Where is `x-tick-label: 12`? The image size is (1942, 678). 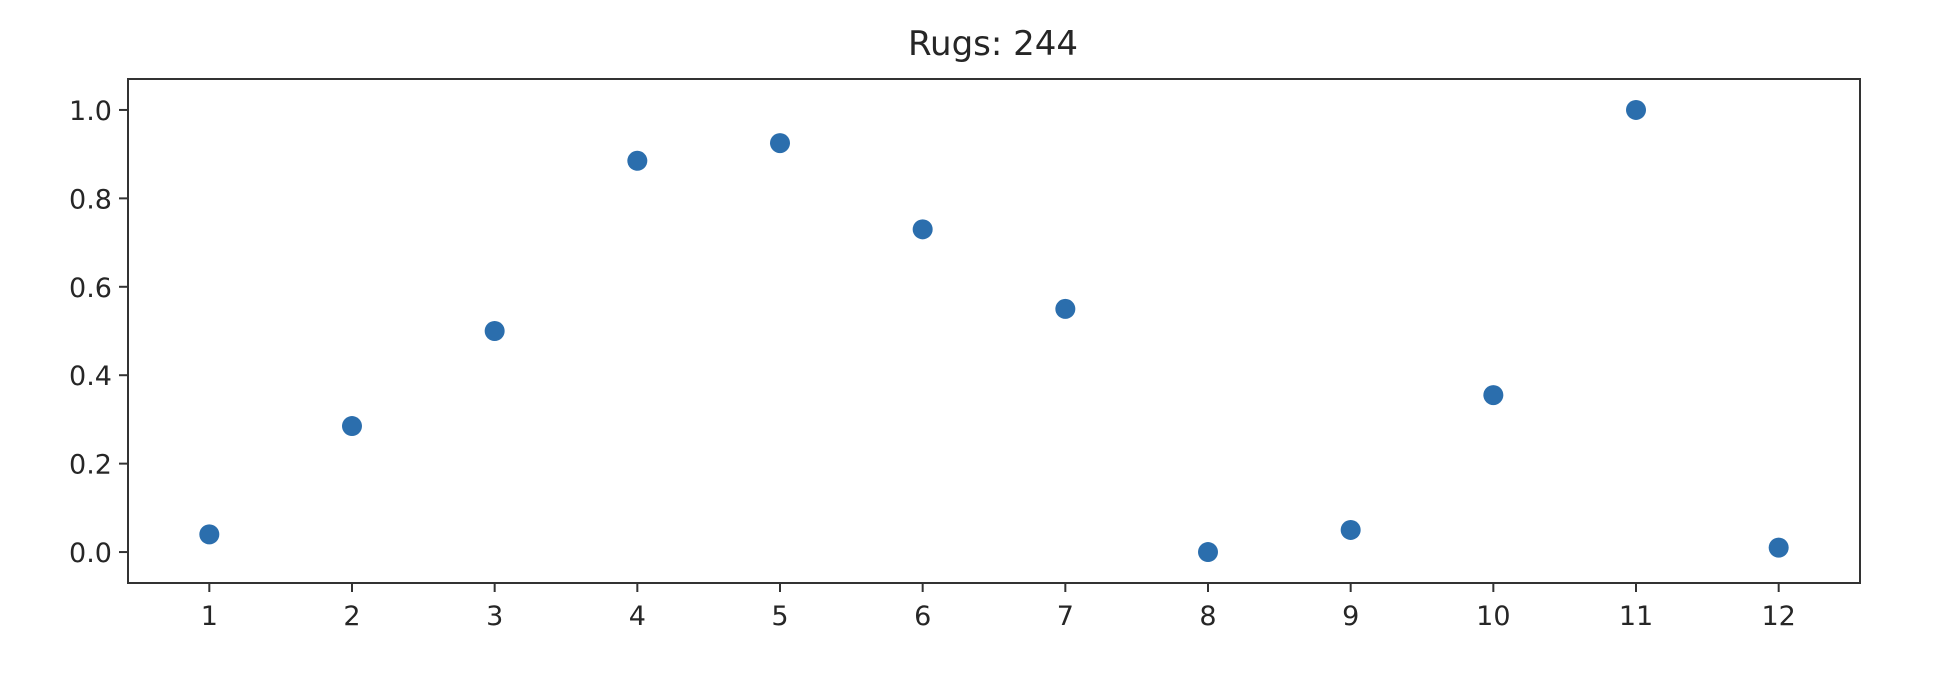 x-tick-label: 12 is located at coordinates (1778, 616).